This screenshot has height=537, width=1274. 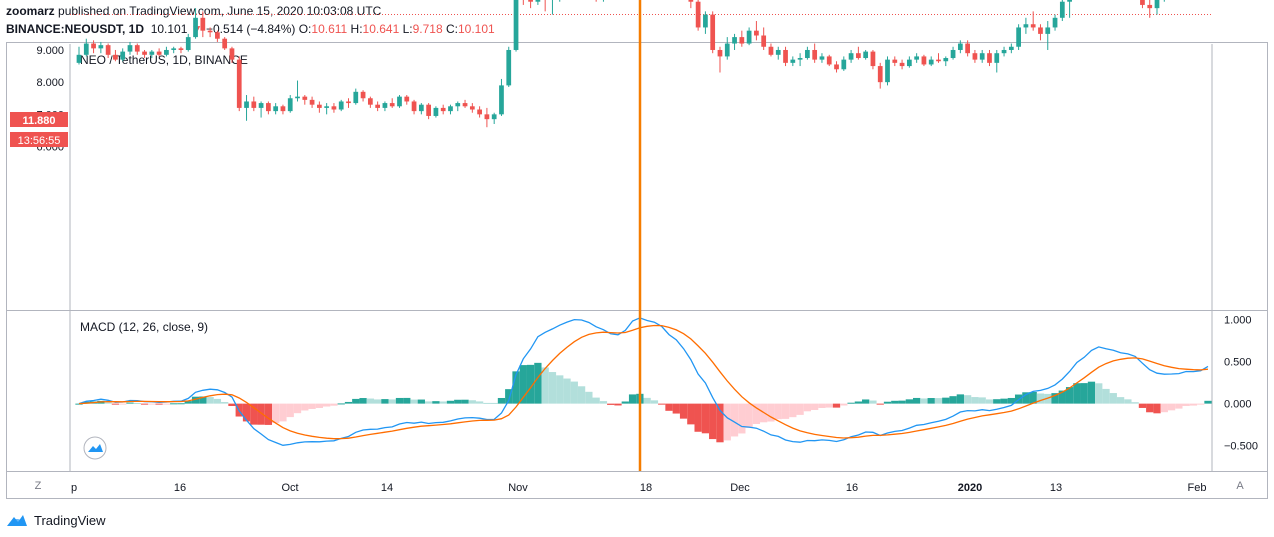 What do you see at coordinates (1240, 486) in the screenshot?
I see `auto-scale-button: A` at bounding box center [1240, 486].